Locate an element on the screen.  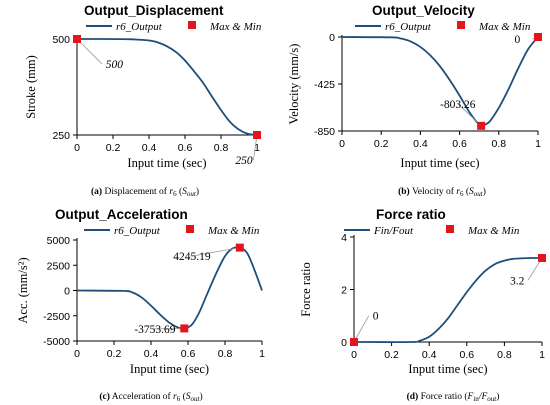
chart-title: Force ratio is located at coordinates (411, 214).